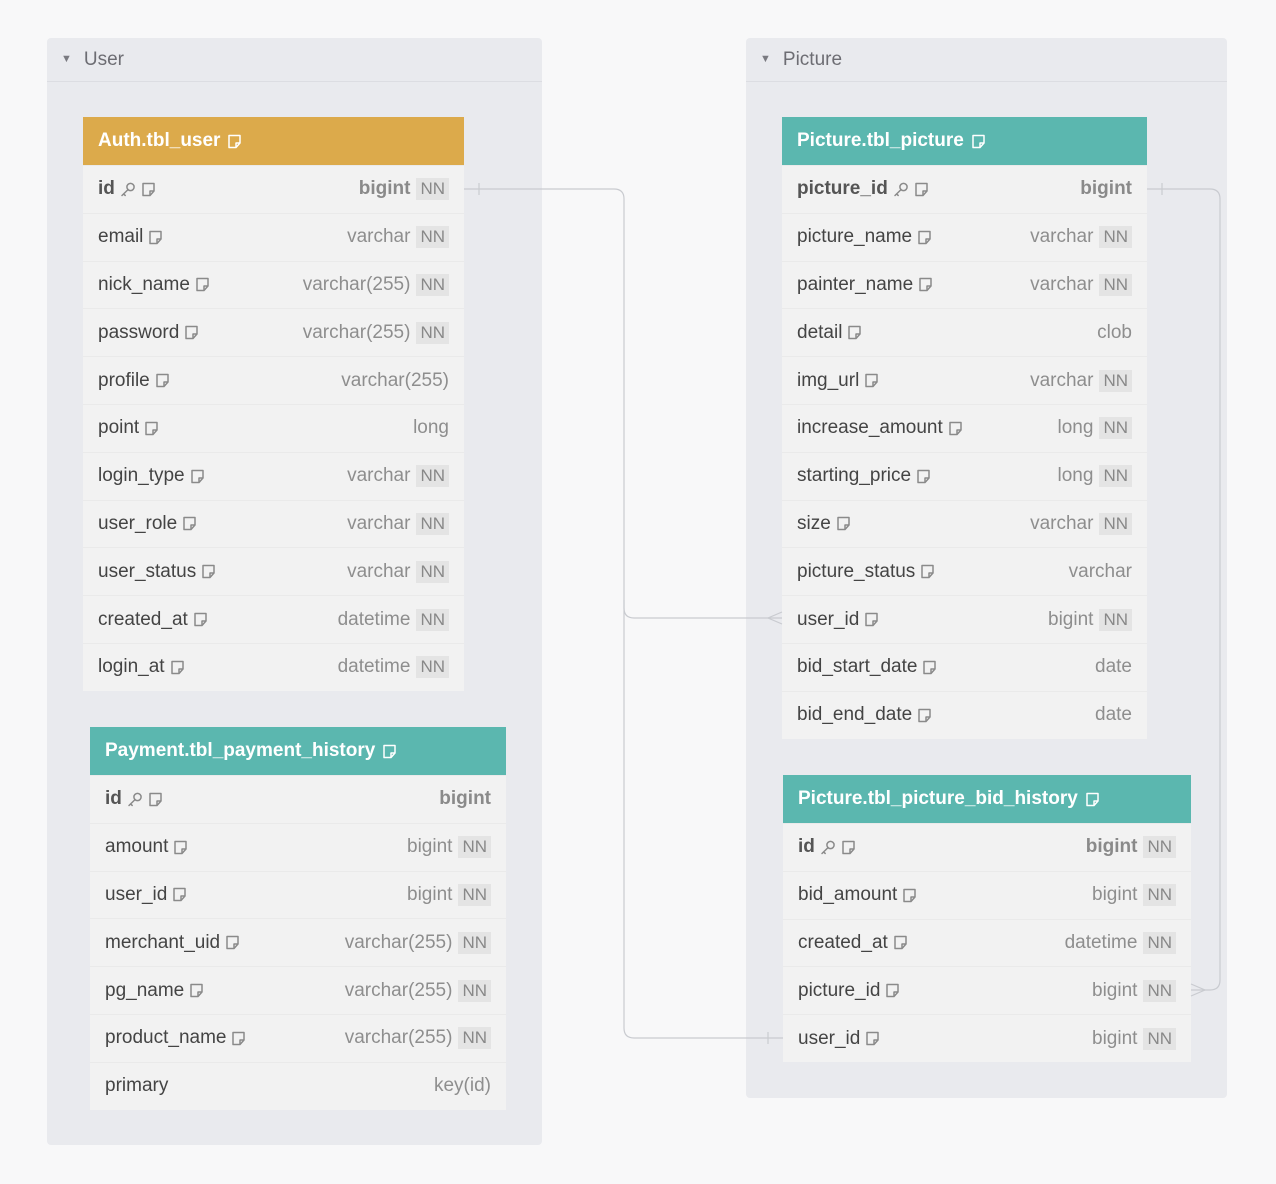  Describe the element at coordinates (273, 571) in the screenshot. I see `field-row: user_status varchar NN` at that location.